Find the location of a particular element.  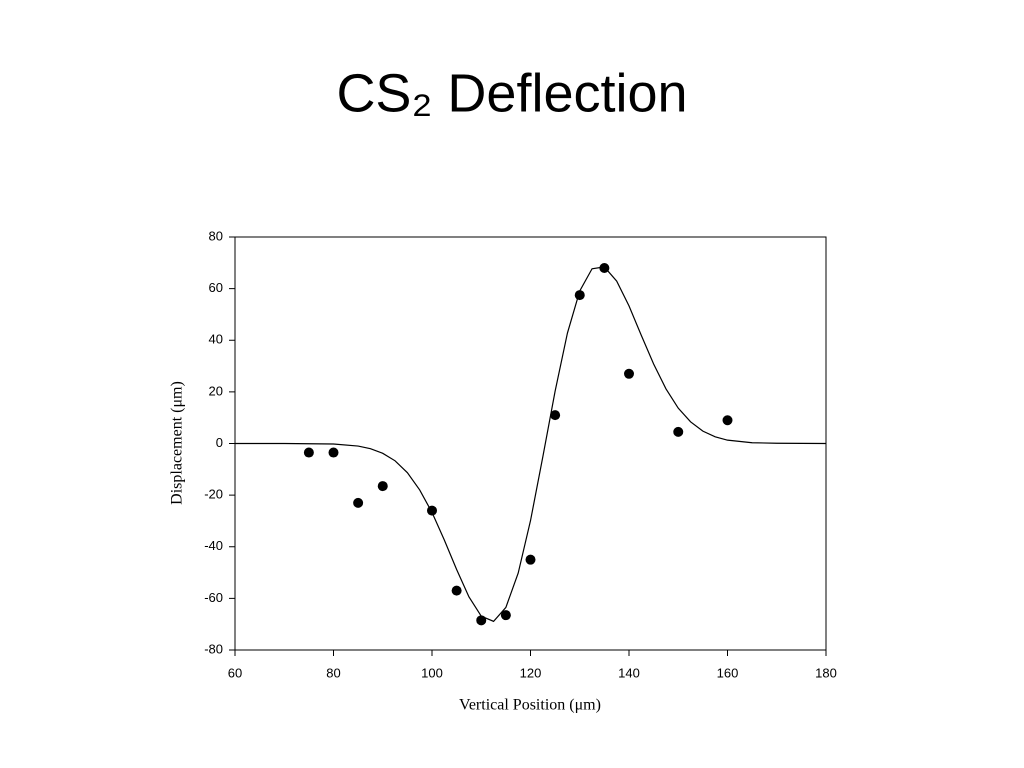

slide-title: CS₂ Deflection is located at coordinates (511, 93).